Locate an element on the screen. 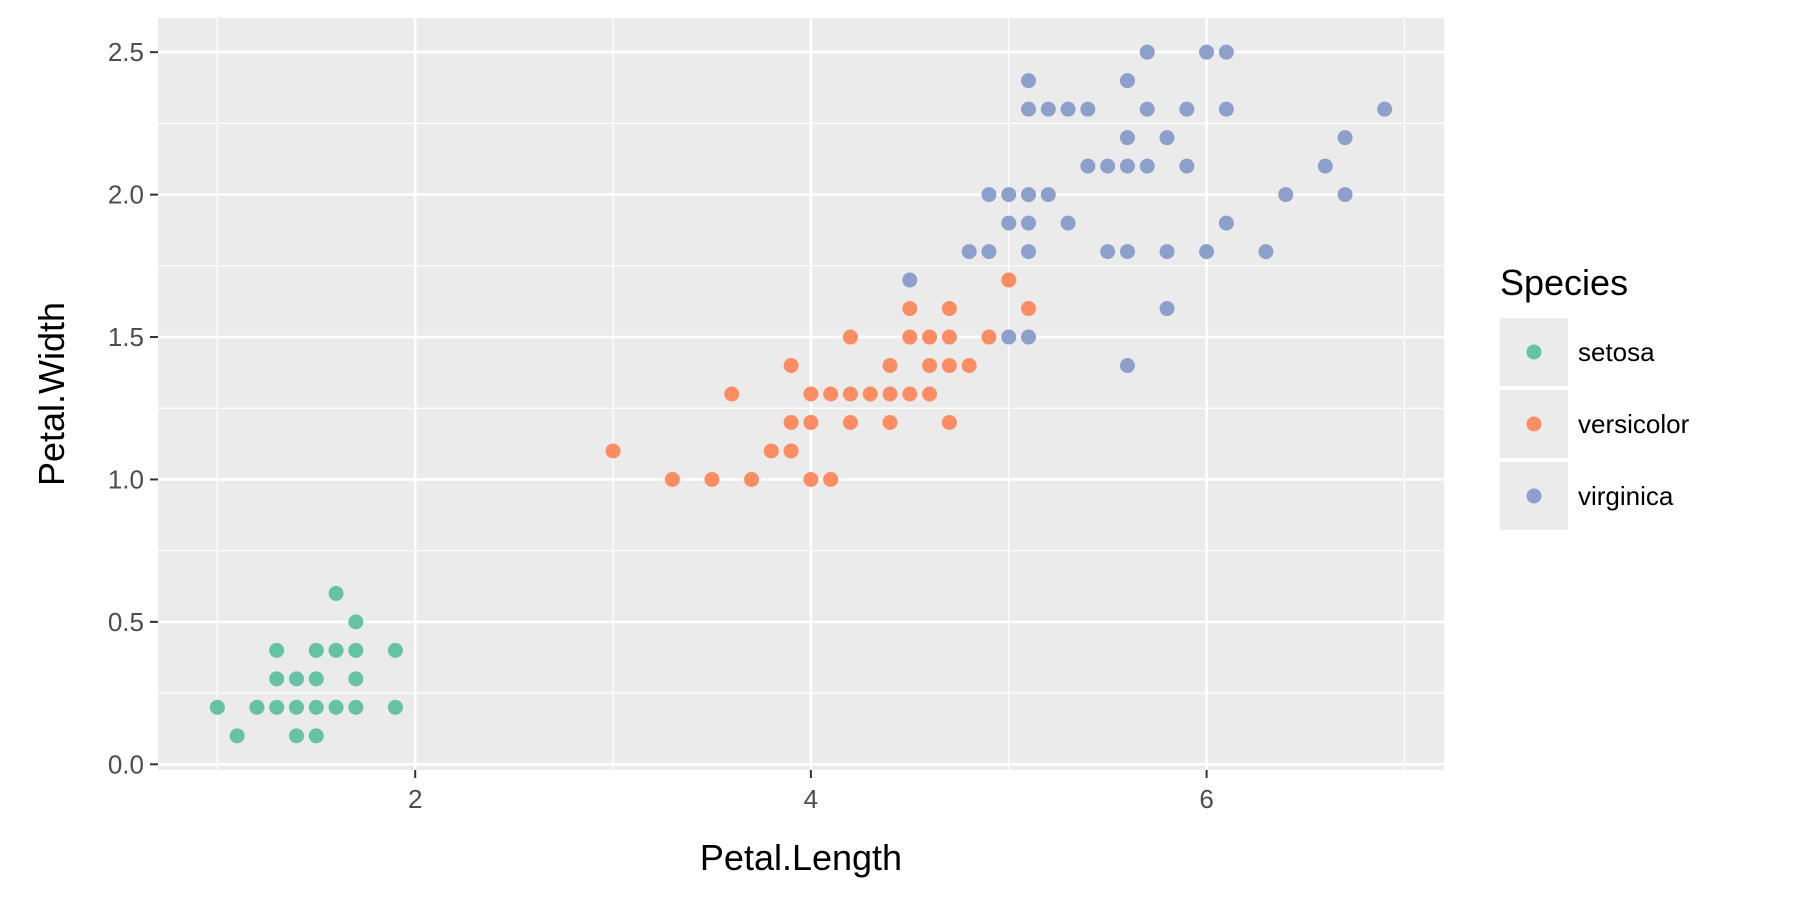  x-tick-label: 2 is located at coordinates (415, 799).